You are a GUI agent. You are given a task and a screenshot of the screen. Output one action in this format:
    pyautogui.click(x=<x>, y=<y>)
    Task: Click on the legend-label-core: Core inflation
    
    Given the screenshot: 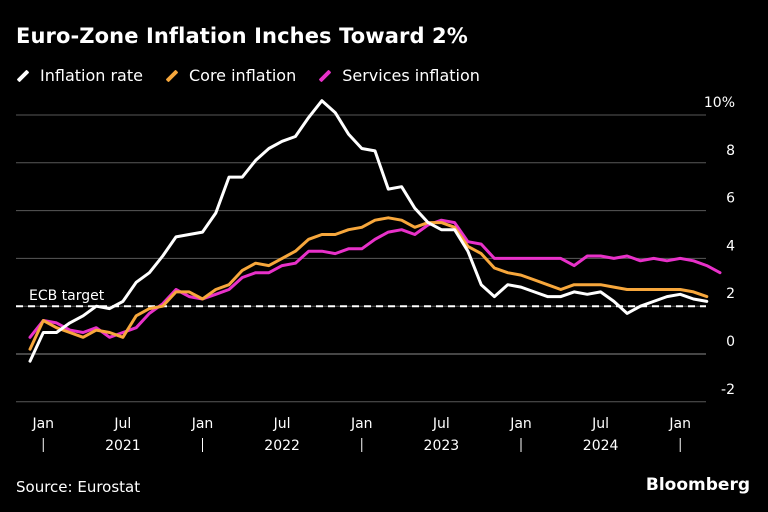 What is the action you would take?
    pyautogui.click(x=242, y=75)
    